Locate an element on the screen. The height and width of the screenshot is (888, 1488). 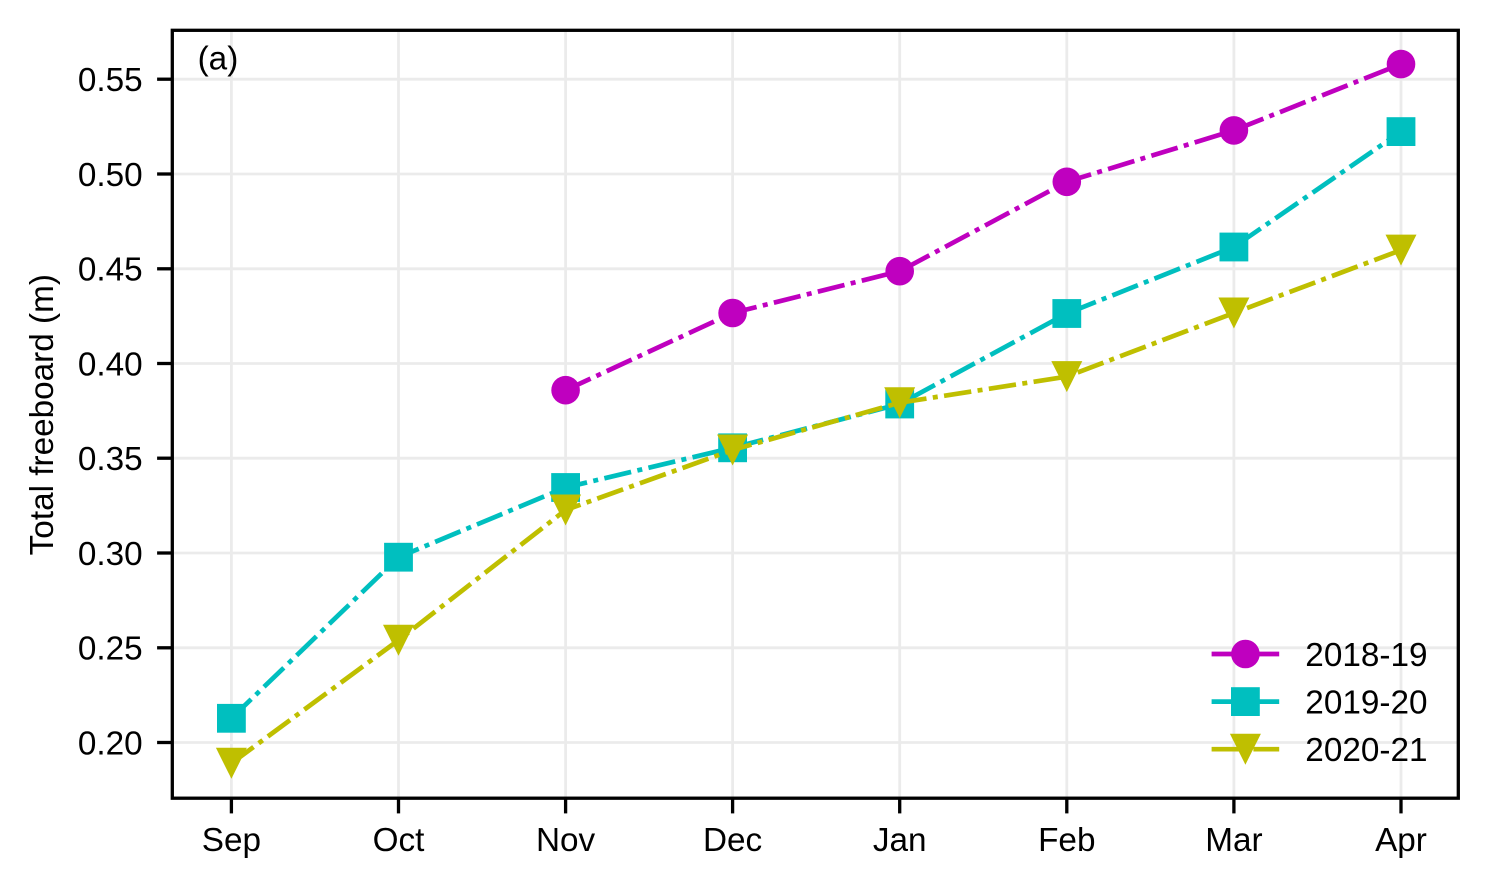
svg-text: Feb is located at coordinates (1066, 840).